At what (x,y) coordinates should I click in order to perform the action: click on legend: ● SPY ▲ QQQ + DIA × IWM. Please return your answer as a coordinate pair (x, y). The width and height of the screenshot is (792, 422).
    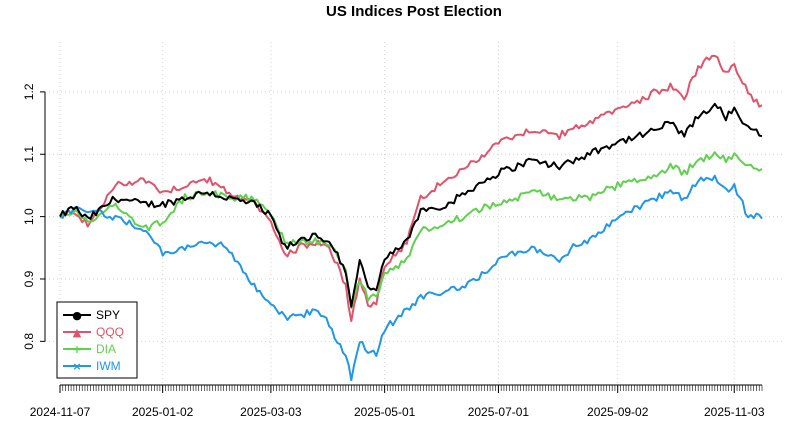
    Looking at the image, I should click on (97, 340).